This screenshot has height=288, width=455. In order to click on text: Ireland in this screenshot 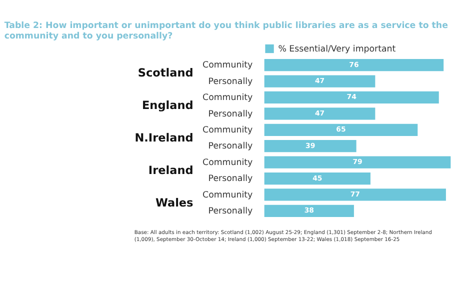, I will do `click(171, 170)`.